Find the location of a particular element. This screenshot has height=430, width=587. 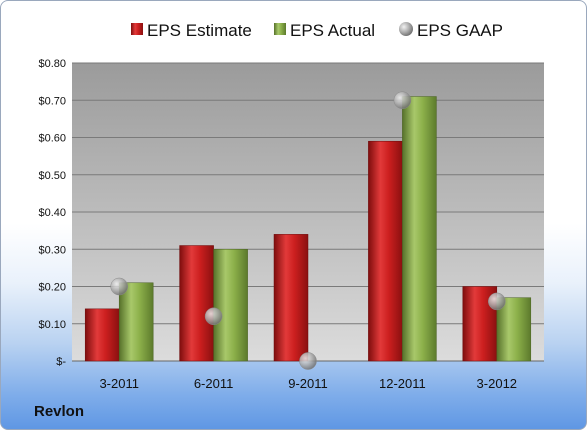

y-tick-label: $0.70 is located at coordinates (52, 101).